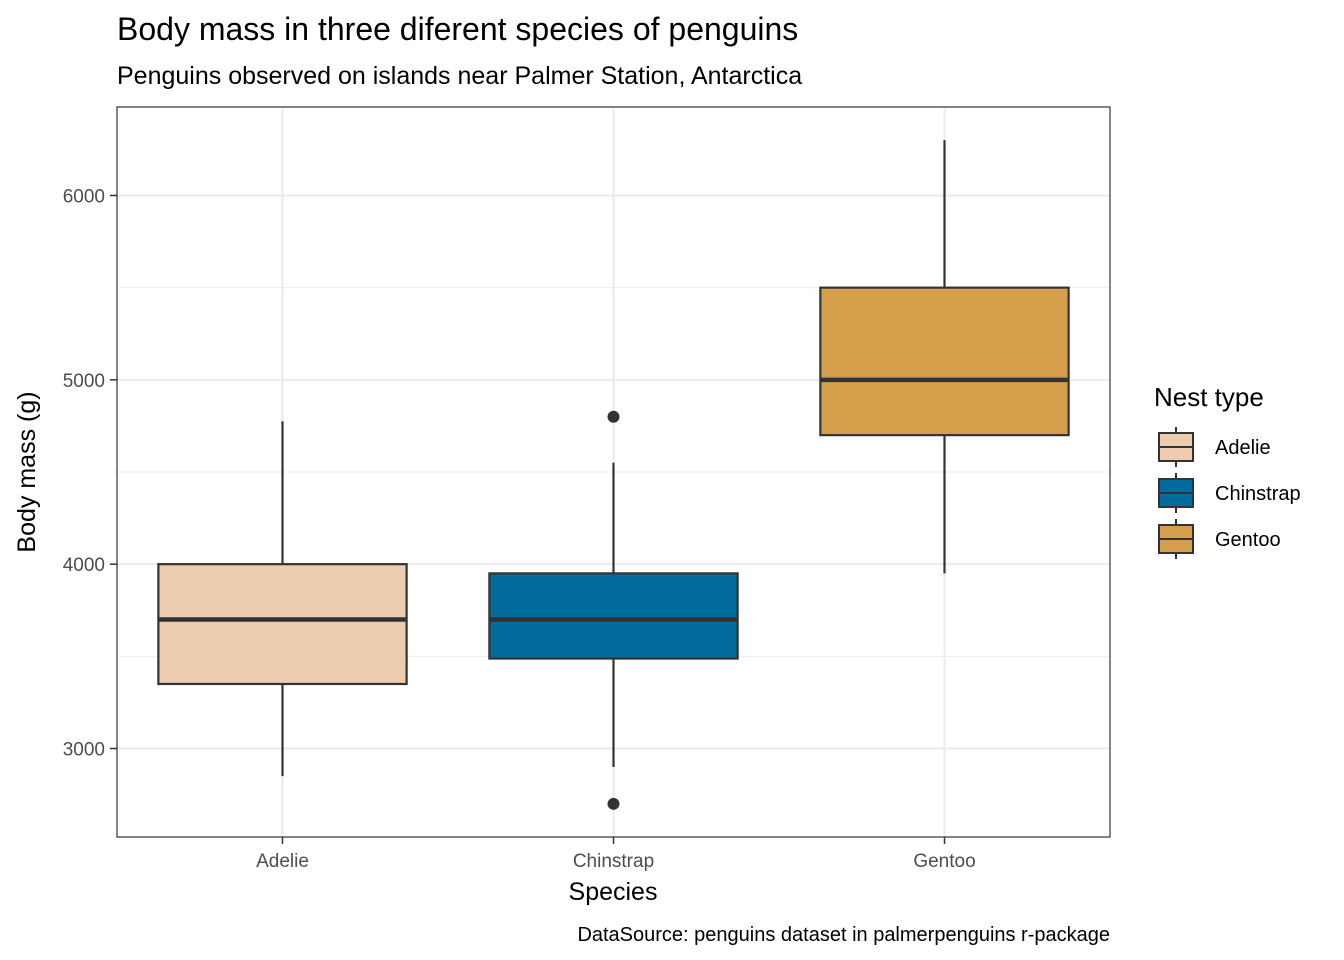  What do you see at coordinates (282, 861) in the screenshot?
I see `x-tick-label: Adelie` at bounding box center [282, 861].